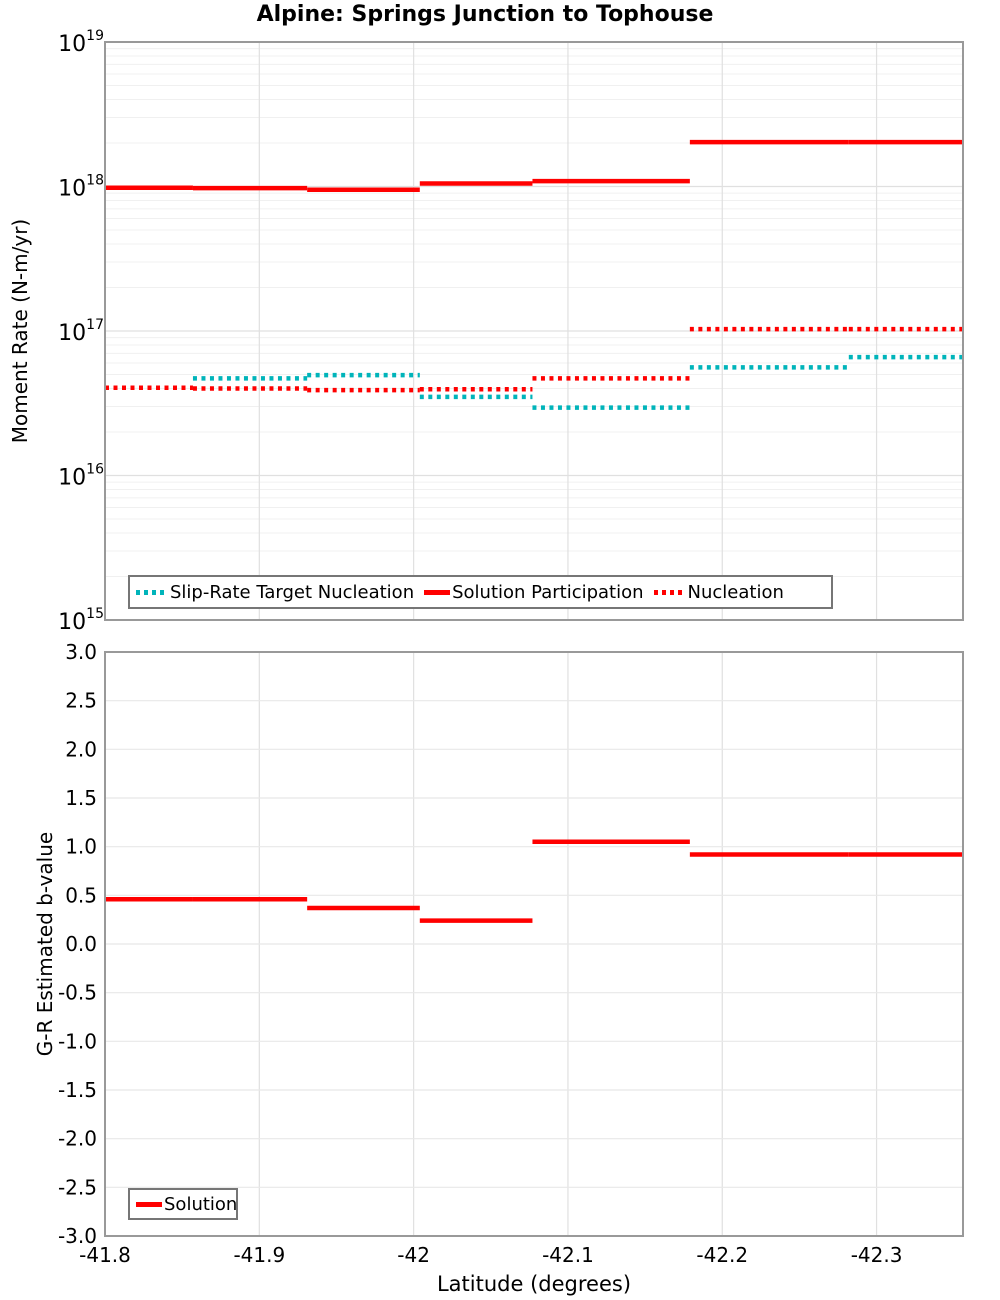  I want to click on y-tick-label: 1019, so click(81, 42).